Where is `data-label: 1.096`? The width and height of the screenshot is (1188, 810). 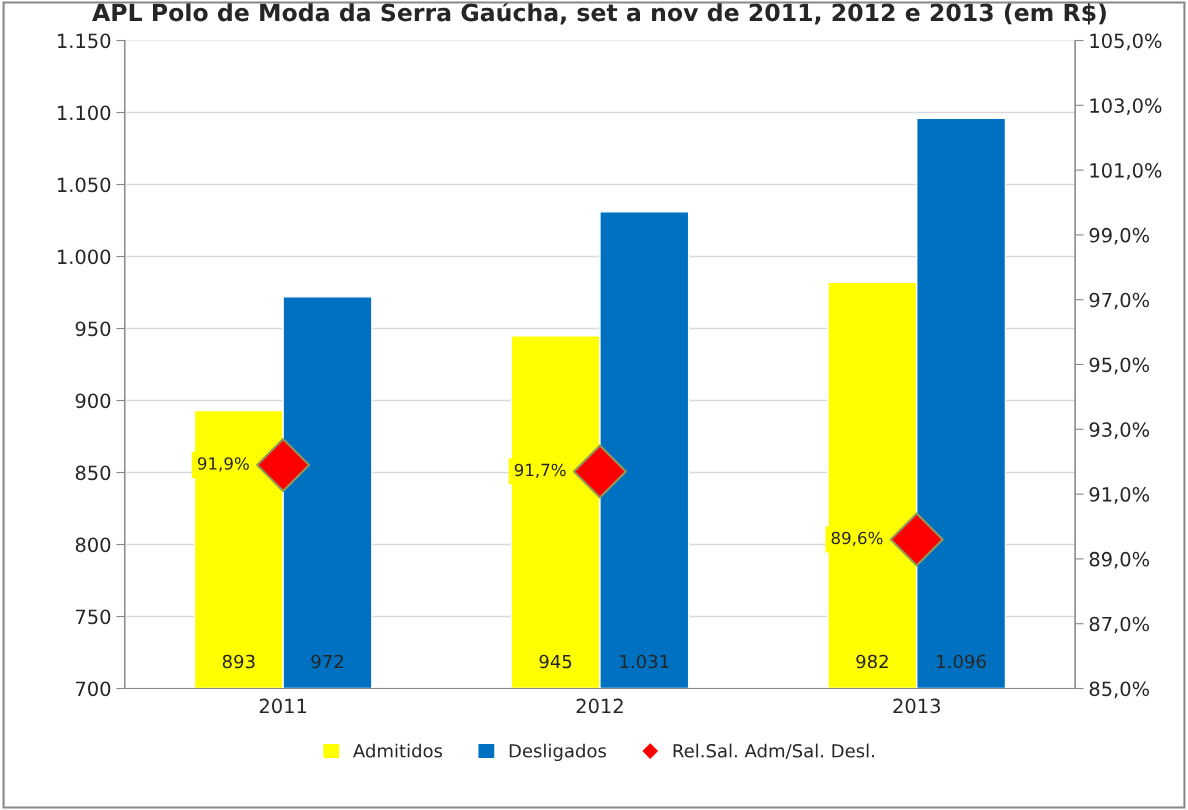 data-label: 1.096 is located at coordinates (961, 661).